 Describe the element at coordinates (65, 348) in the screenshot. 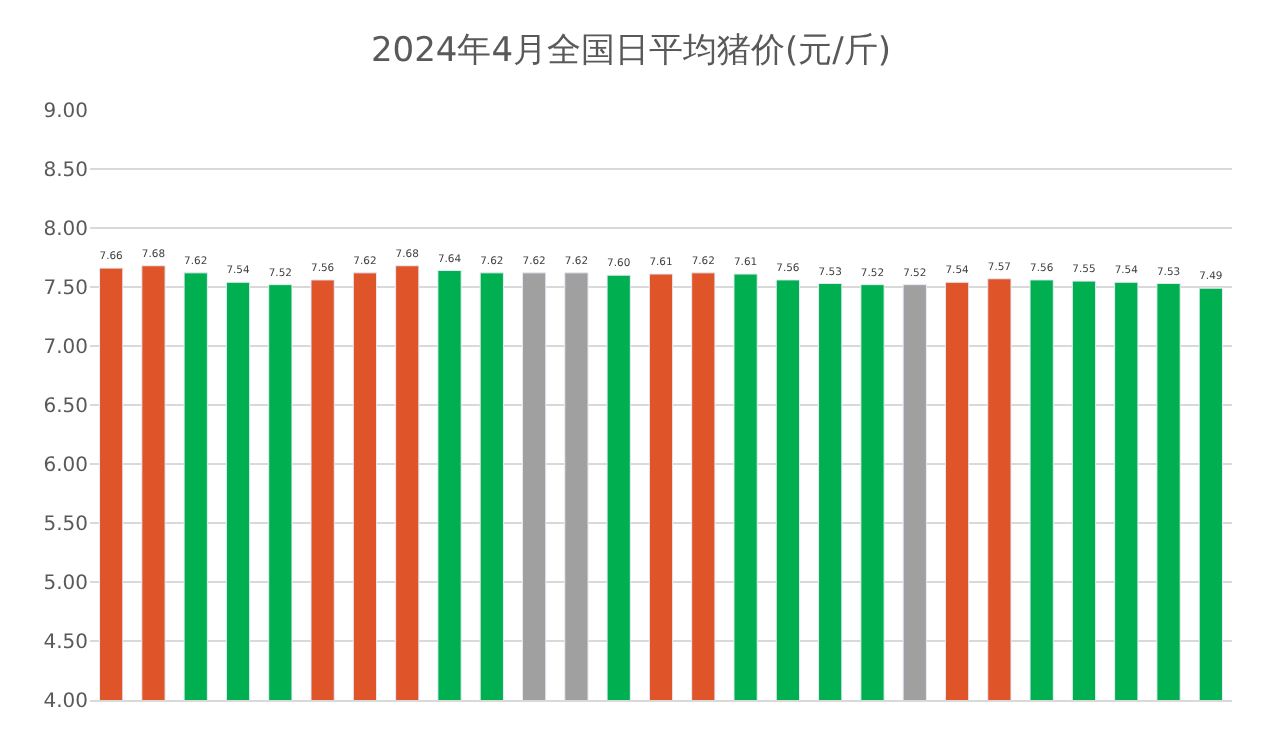

I see `y-tick-label: 7.00` at that location.